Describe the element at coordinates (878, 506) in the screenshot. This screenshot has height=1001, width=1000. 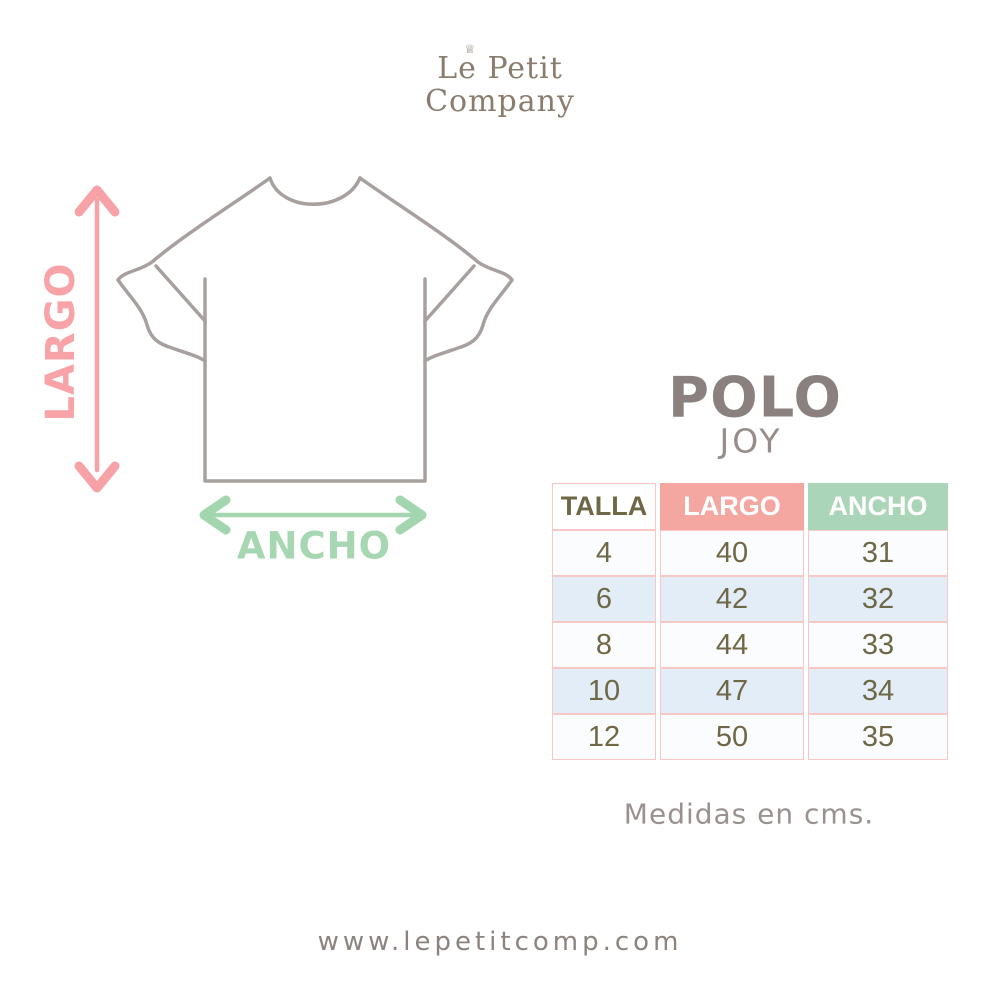
I see `column-header-ancho: ANCHO` at that location.